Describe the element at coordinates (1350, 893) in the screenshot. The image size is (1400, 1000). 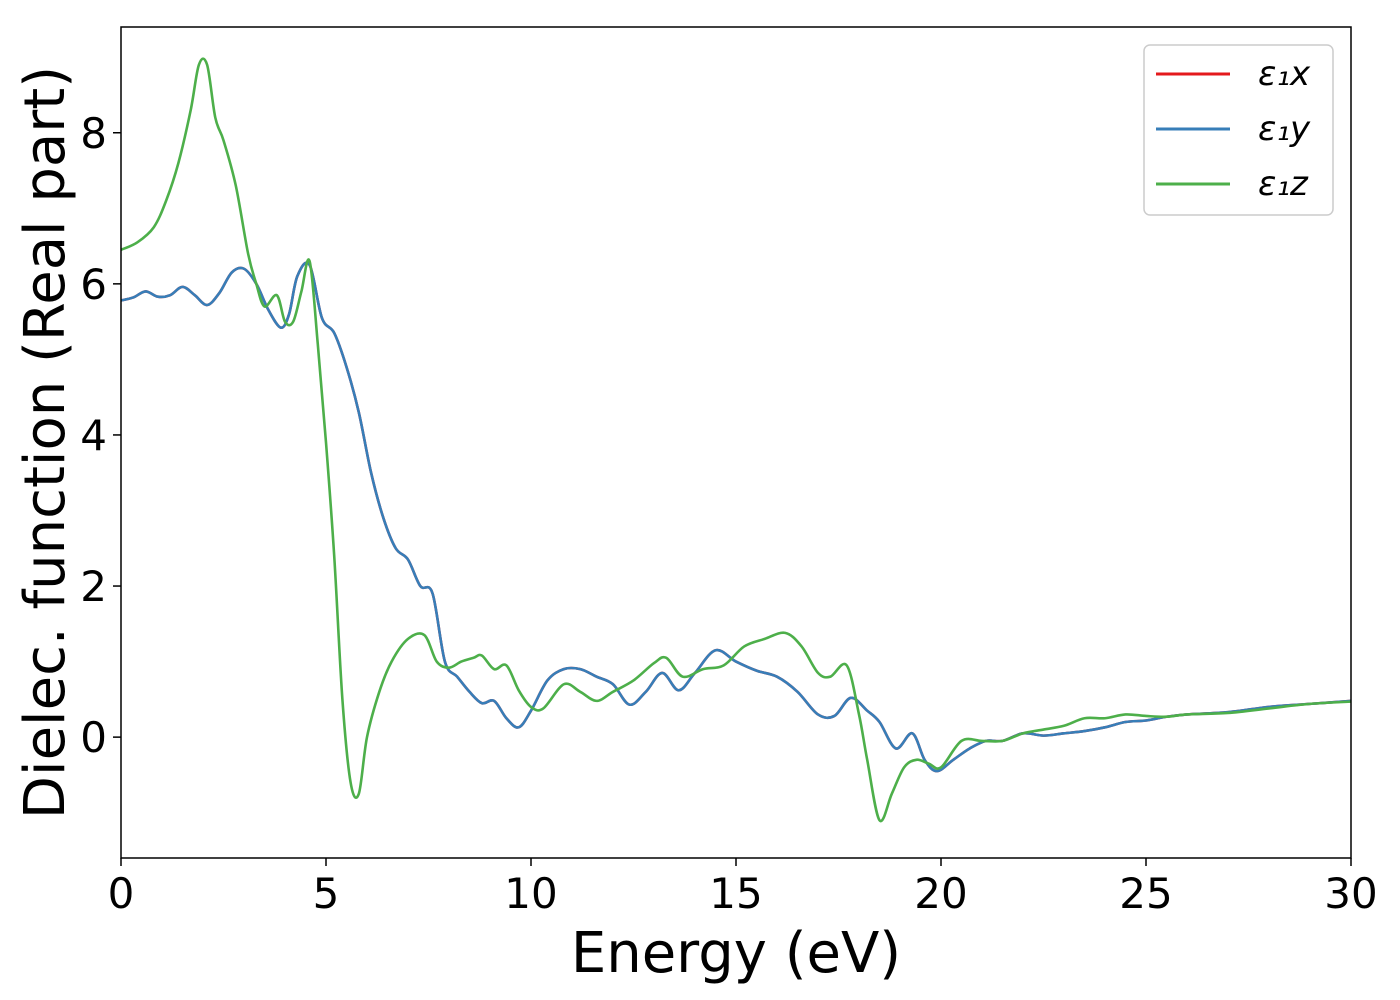
I see `x-tick-label: 30` at that location.